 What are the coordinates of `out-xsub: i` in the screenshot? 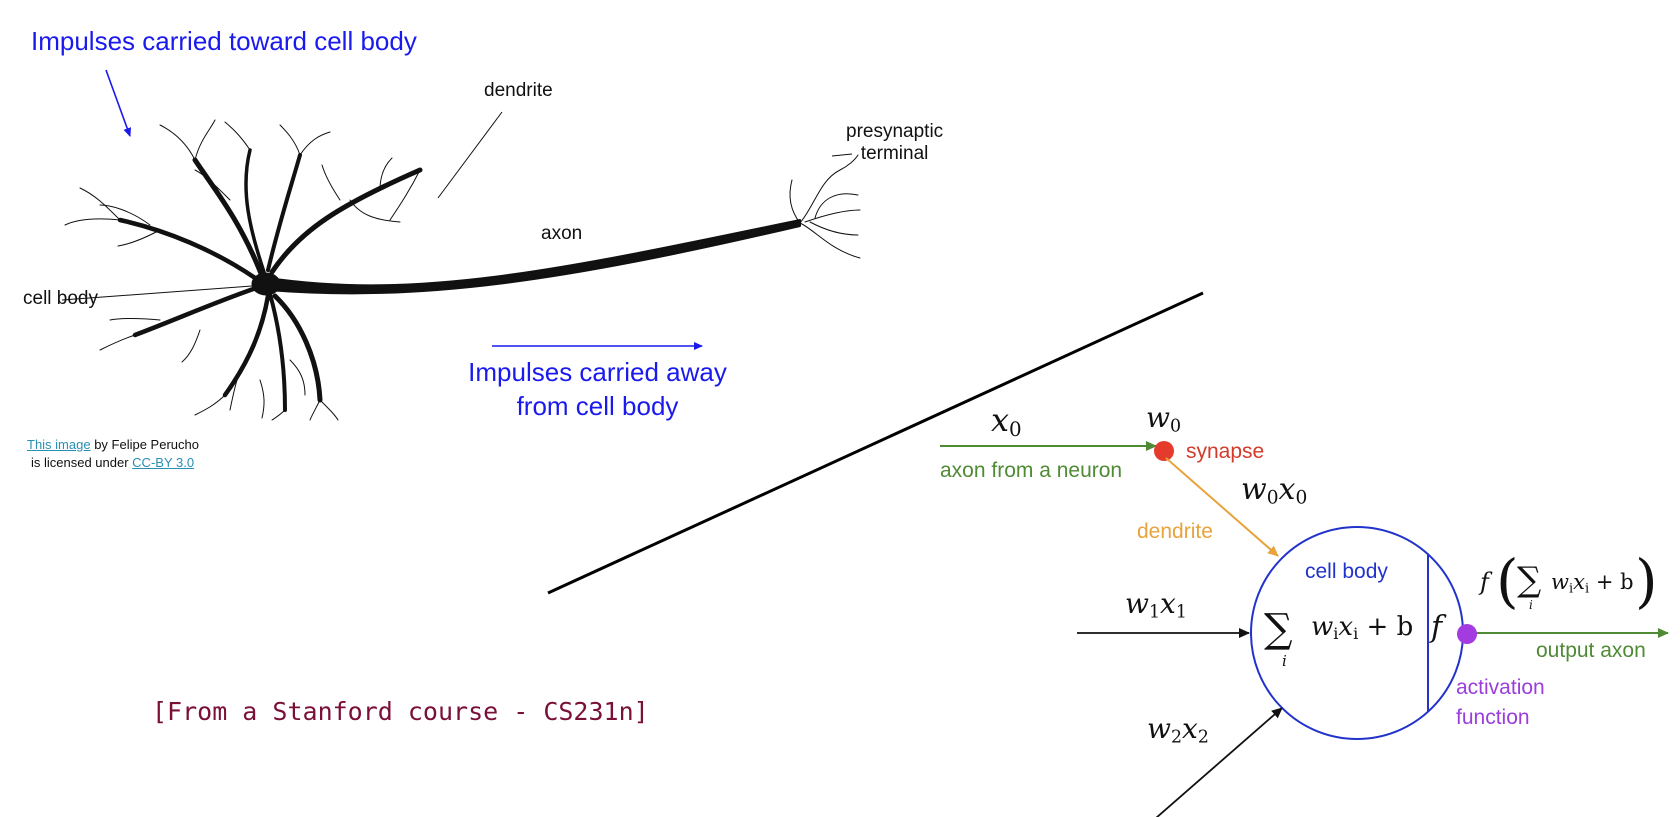 It's located at (1587, 589).